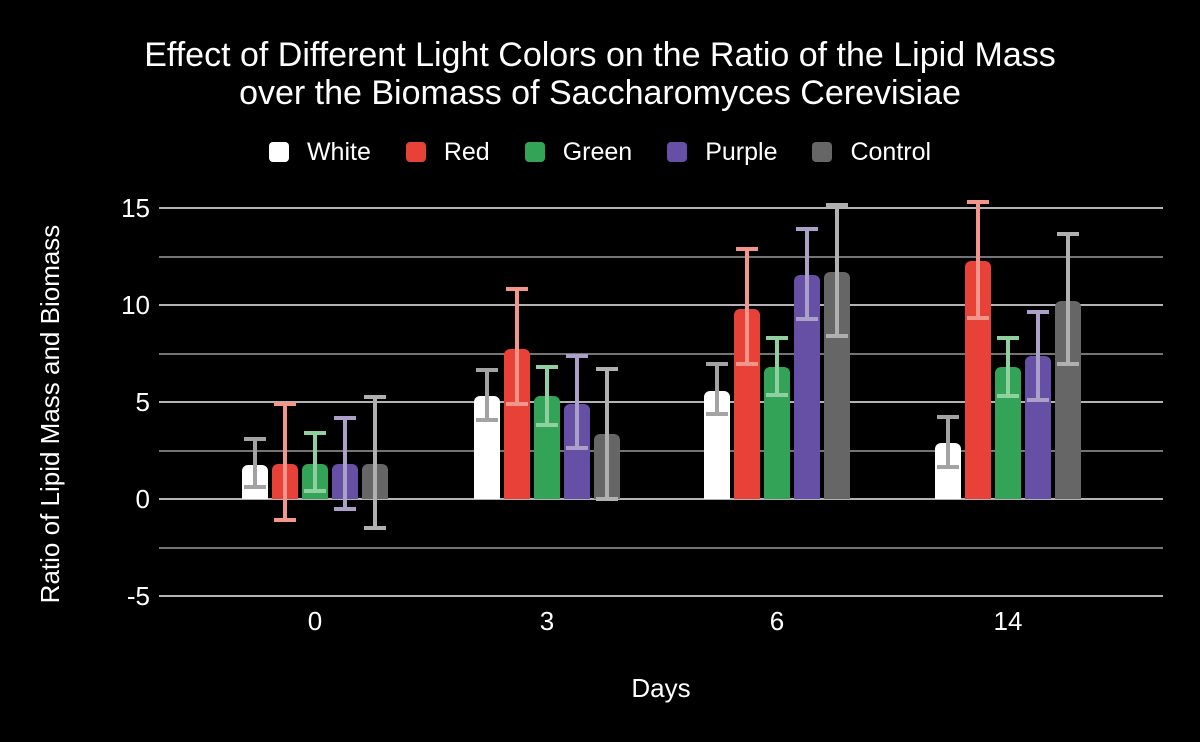 The width and height of the screenshot is (1200, 742). What do you see at coordinates (375, 528) in the screenshot?
I see `error-cap-bottom-control-day0` at bounding box center [375, 528].